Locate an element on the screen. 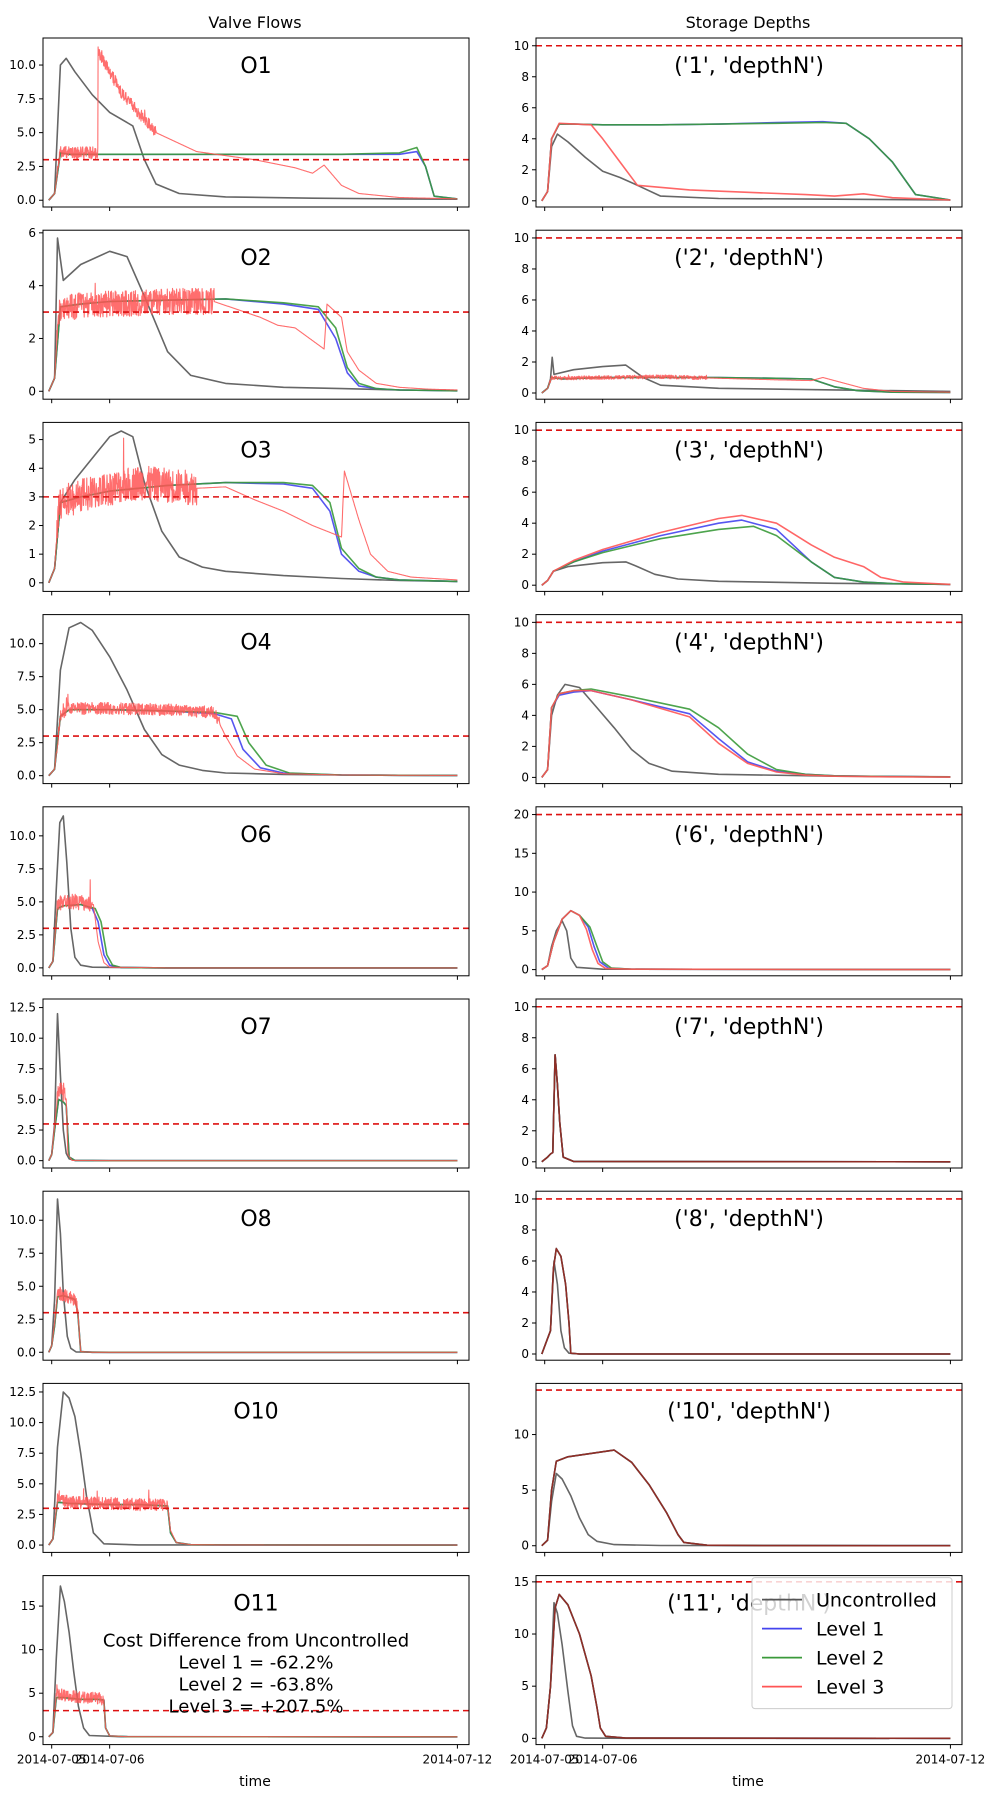  legend-box is located at coordinates (852, 1643).